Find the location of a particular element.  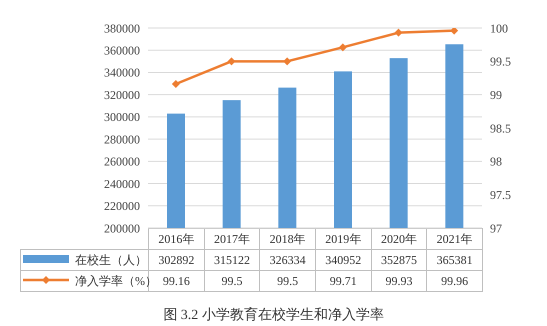

x-tick-label: 2017年 is located at coordinates (232, 239).